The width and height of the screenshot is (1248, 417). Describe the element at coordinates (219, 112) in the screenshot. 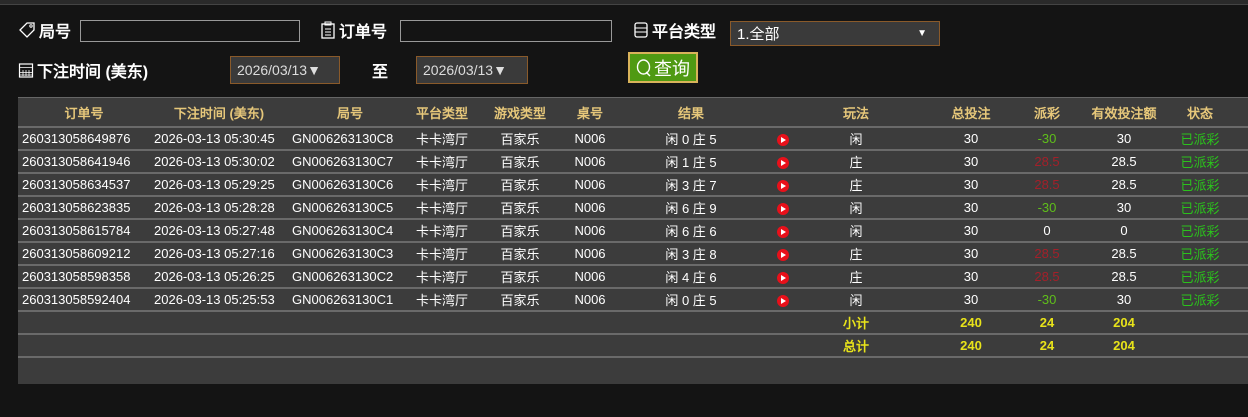

I see `column-header: 下注时间 (美东)` at that location.